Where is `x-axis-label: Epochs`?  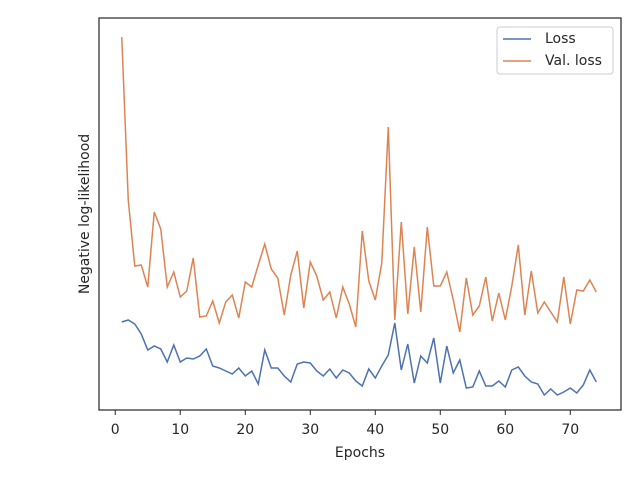 x-axis-label: Epochs is located at coordinates (360, 453).